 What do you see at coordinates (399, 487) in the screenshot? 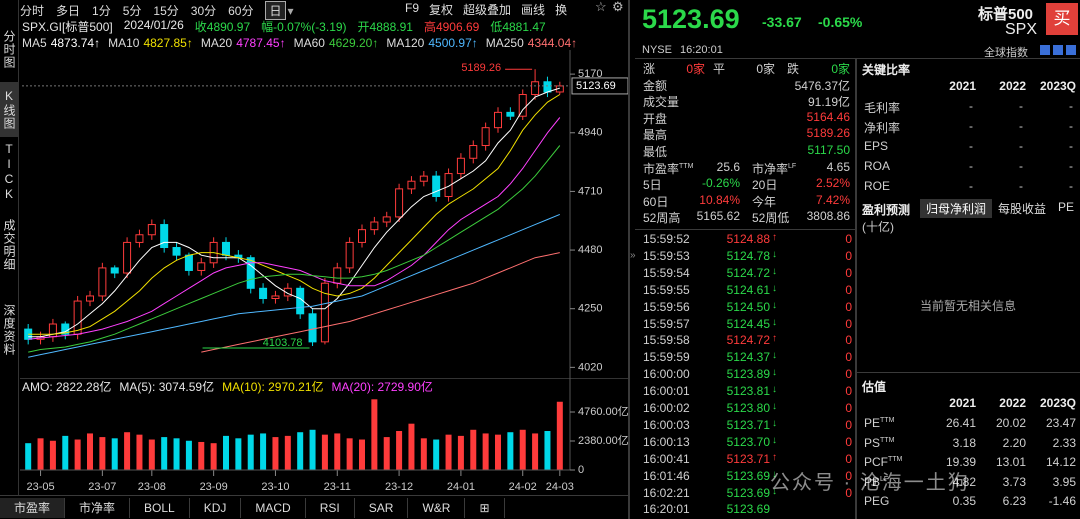
I see `x-tick-label: 23-12` at bounding box center [399, 487].